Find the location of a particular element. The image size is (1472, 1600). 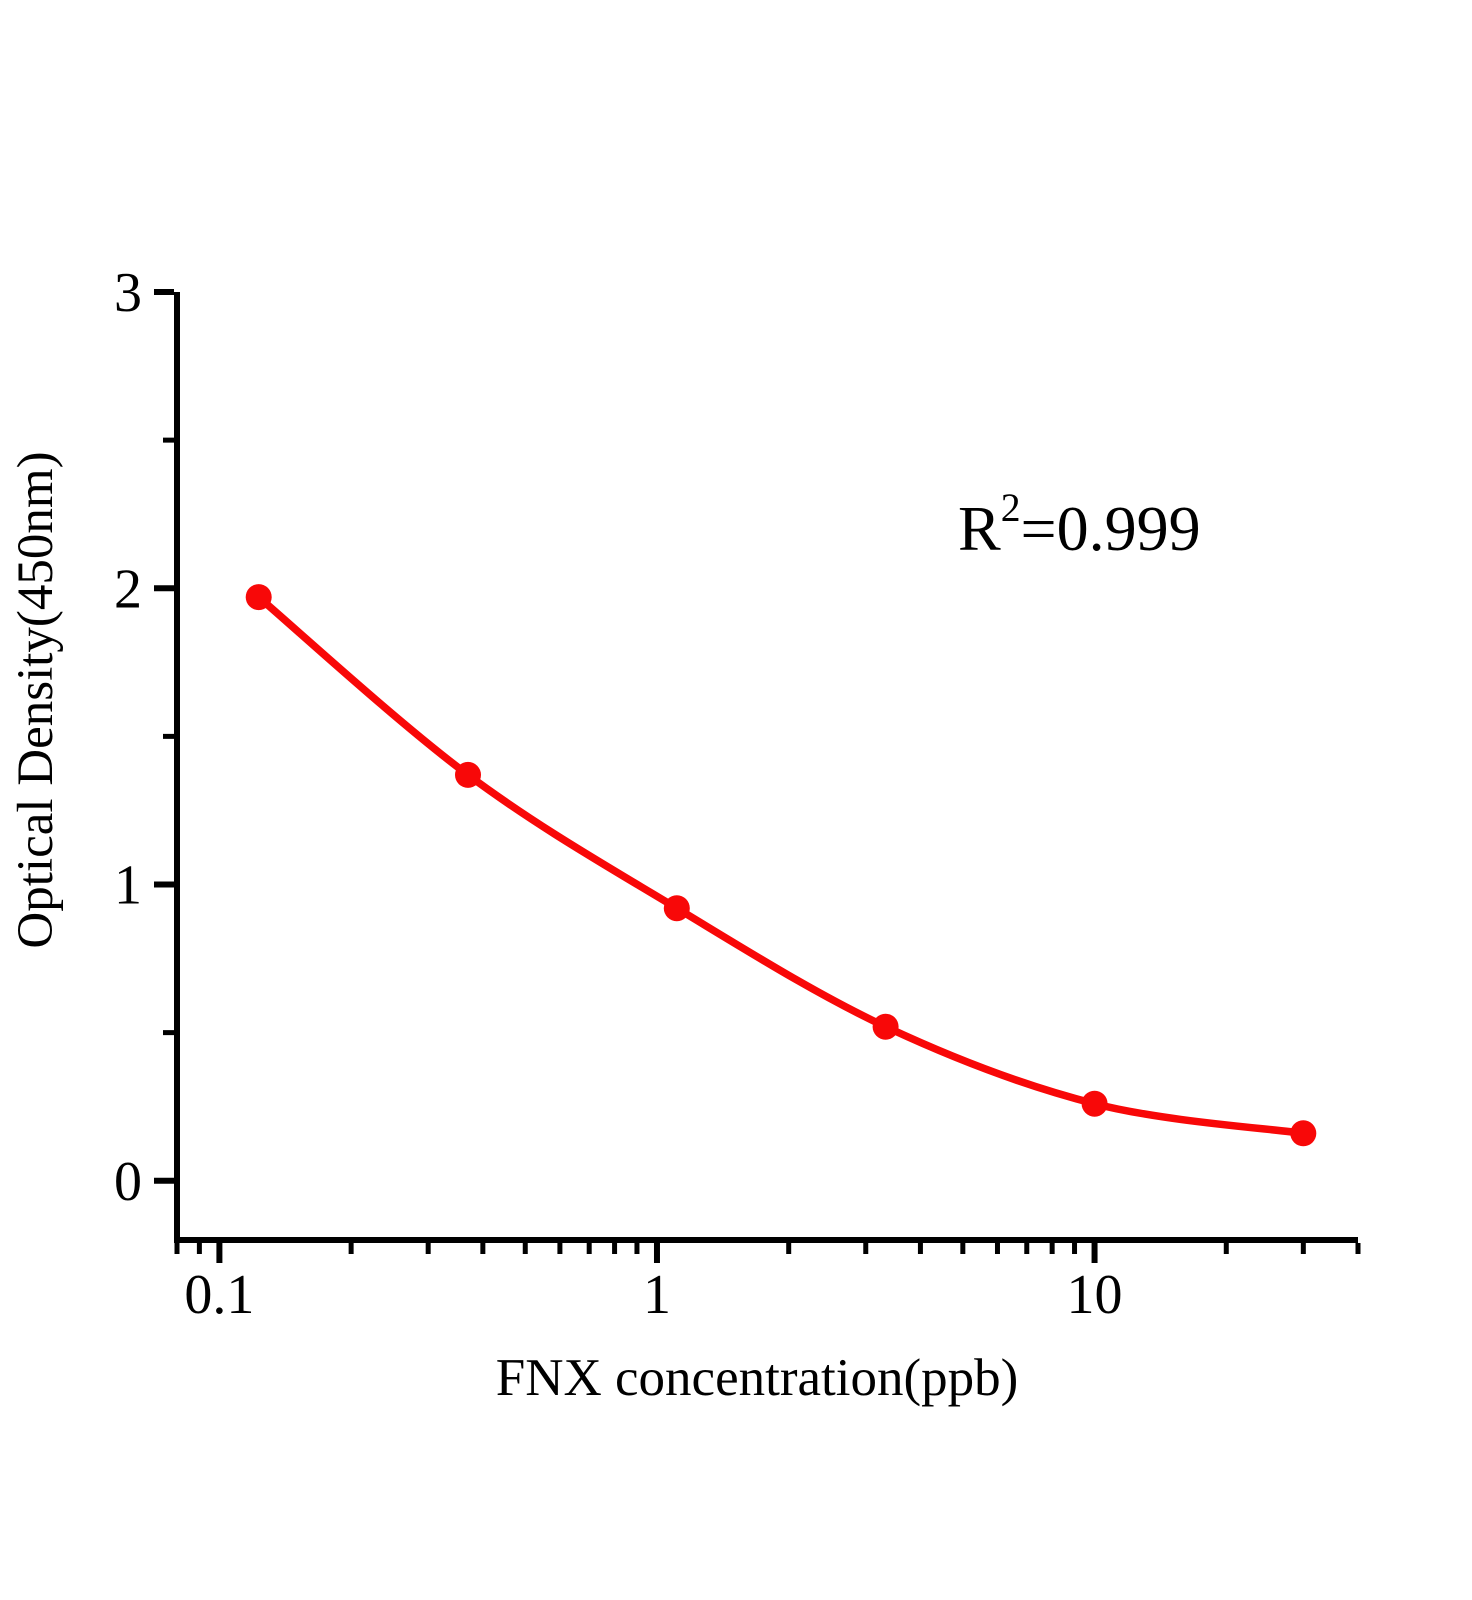

x-tick-label: 0.1 is located at coordinates (219, 1295).